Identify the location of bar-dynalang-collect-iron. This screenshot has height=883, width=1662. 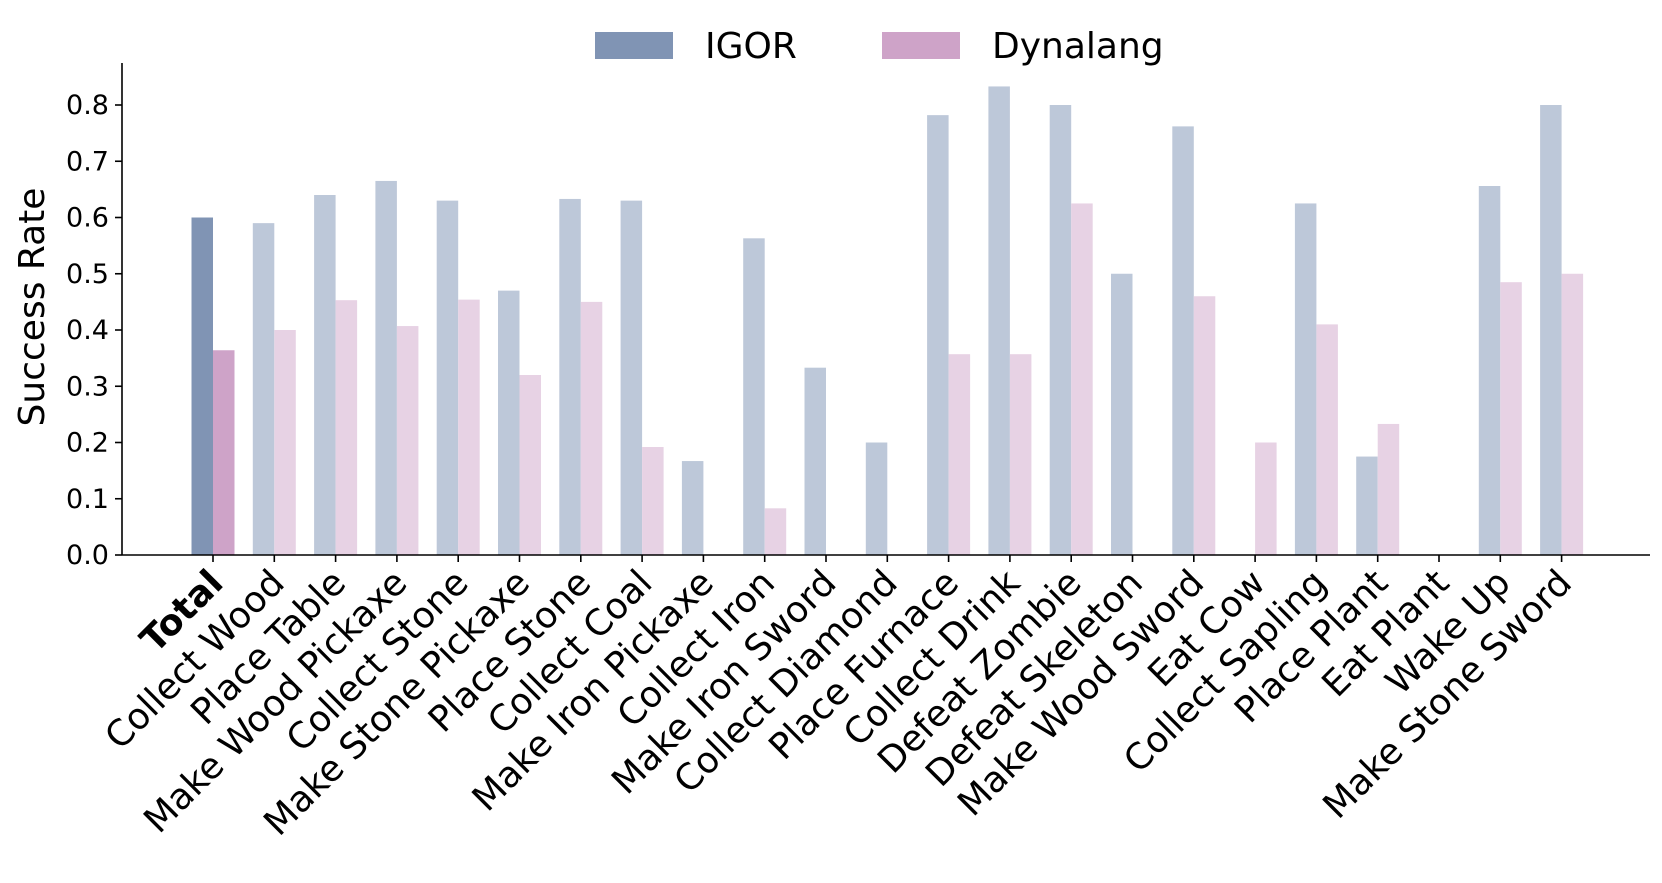
(775, 531).